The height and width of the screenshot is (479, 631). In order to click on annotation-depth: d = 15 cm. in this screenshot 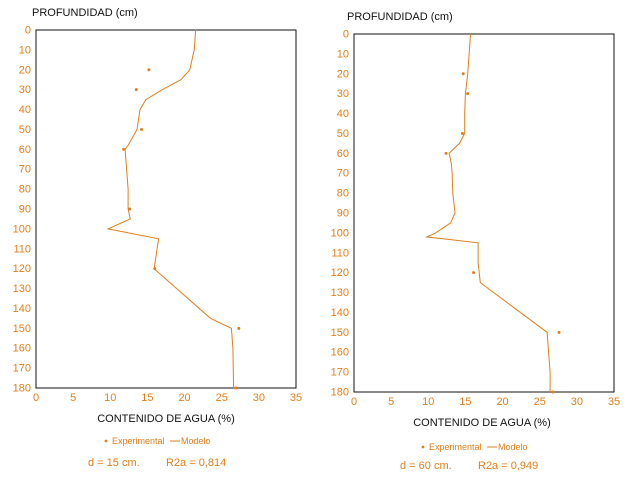, I will do `click(114, 463)`.